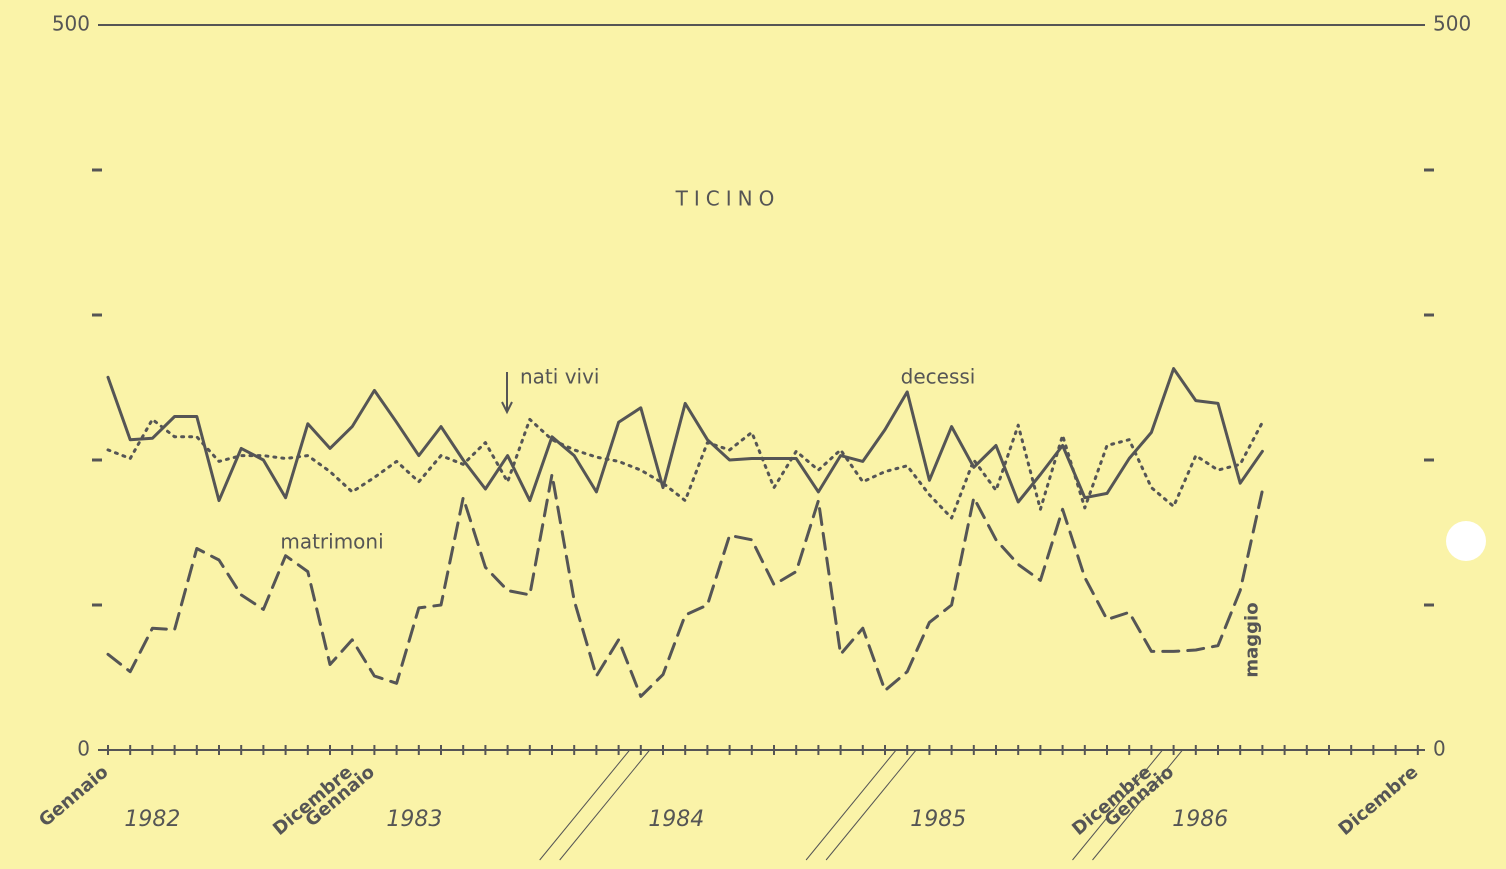 This screenshot has width=1506, height=869. I want to click on chart-title: TICINO, so click(728, 199).